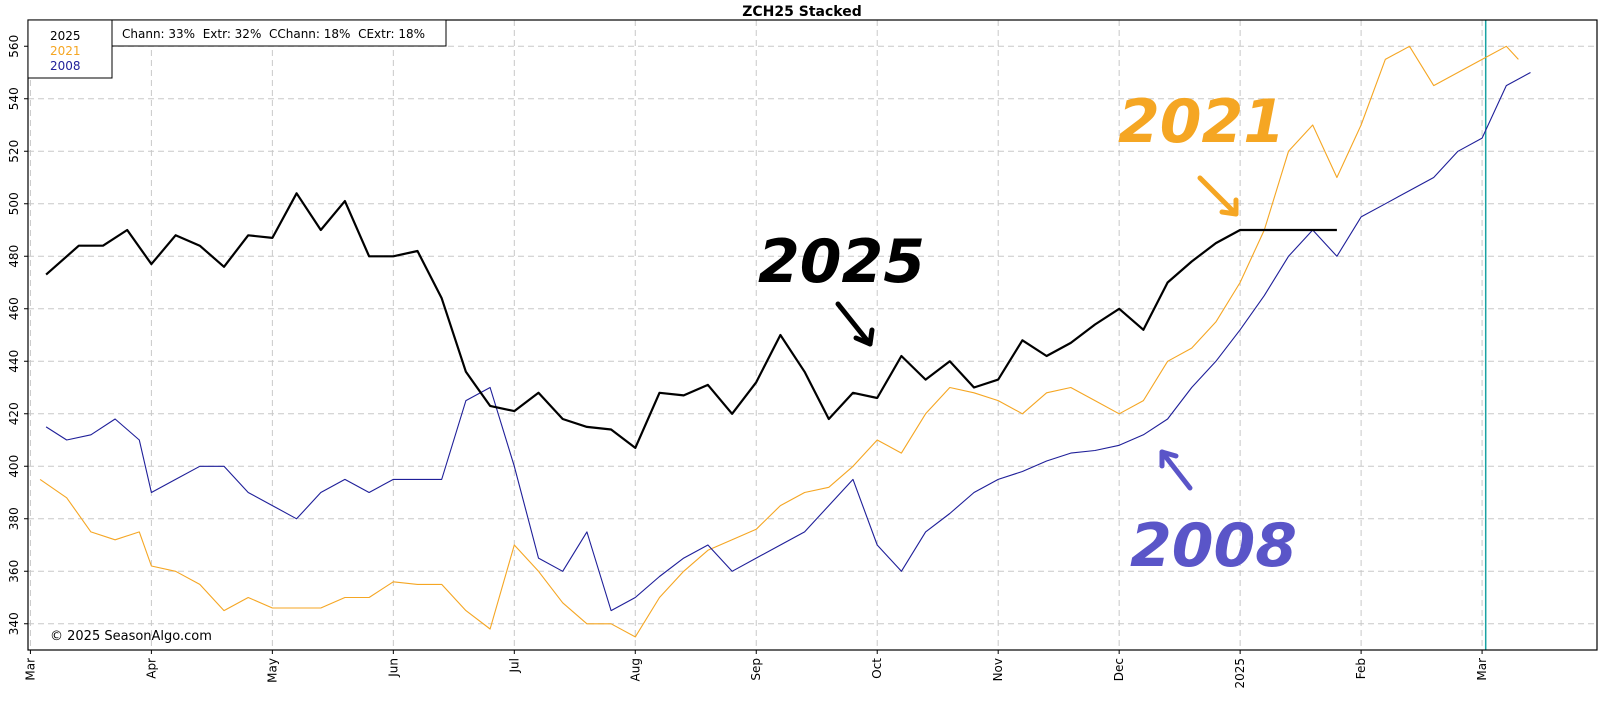  Describe the element at coordinates (65, 36) in the screenshot. I see `legend-entry-2025: 2025` at that location.